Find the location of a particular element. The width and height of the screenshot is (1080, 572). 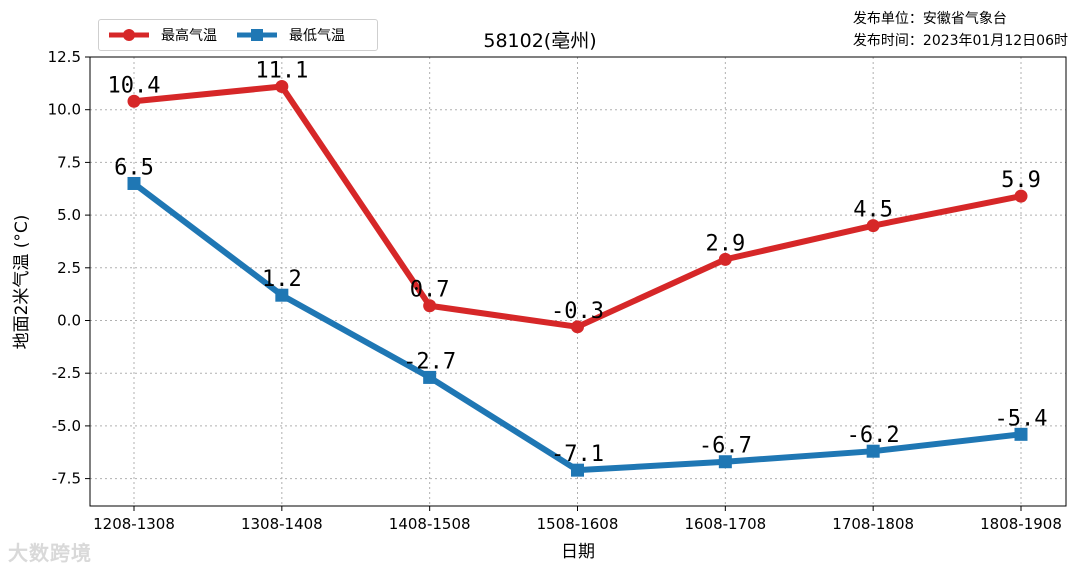

data-label: 0.7 is located at coordinates (430, 290).